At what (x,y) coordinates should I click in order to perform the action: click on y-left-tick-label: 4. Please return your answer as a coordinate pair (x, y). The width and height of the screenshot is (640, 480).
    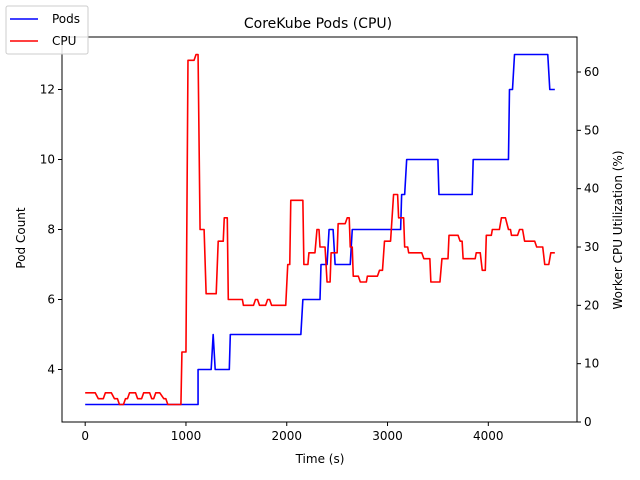
    Looking at the image, I should click on (51, 370).